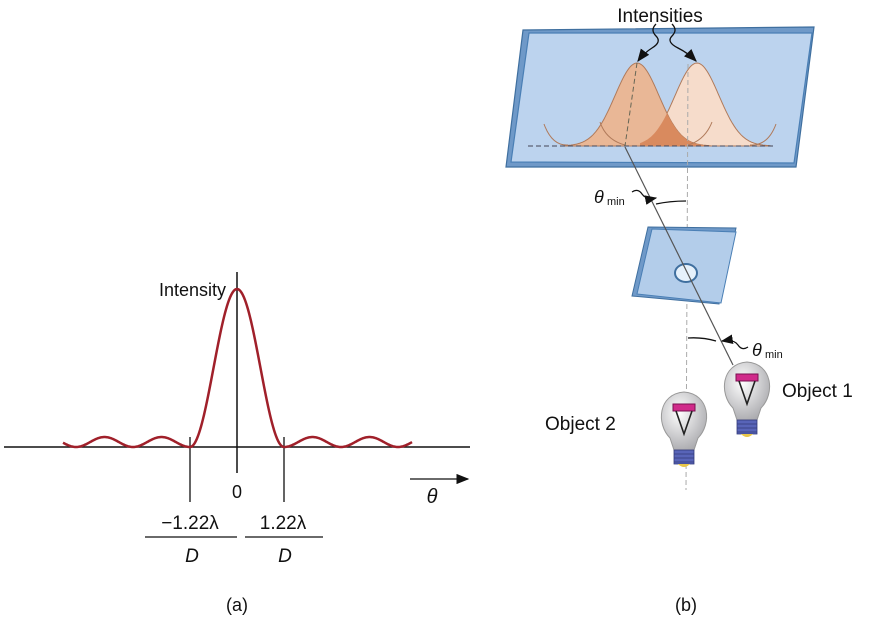 This screenshot has width=881, height=623. What do you see at coordinates (285, 556) in the screenshot?
I see `plus-tick-denominator: D` at bounding box center [285, 556].